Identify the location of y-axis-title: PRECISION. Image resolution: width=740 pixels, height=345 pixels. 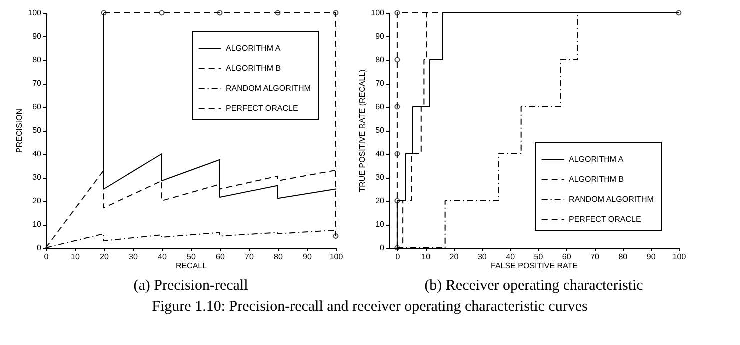
(19, 131).